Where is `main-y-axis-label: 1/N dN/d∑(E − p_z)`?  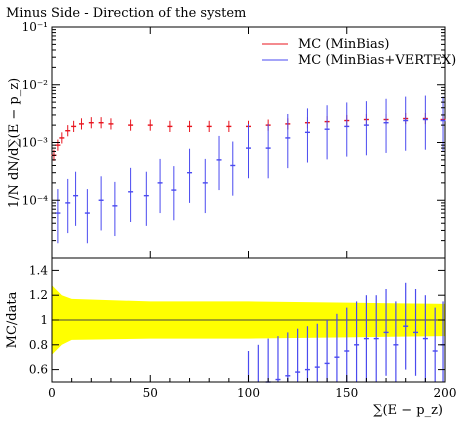
main-y-axis-label: 1/N dN/d∑(E − p_z) is located at coordinates (14, 143).